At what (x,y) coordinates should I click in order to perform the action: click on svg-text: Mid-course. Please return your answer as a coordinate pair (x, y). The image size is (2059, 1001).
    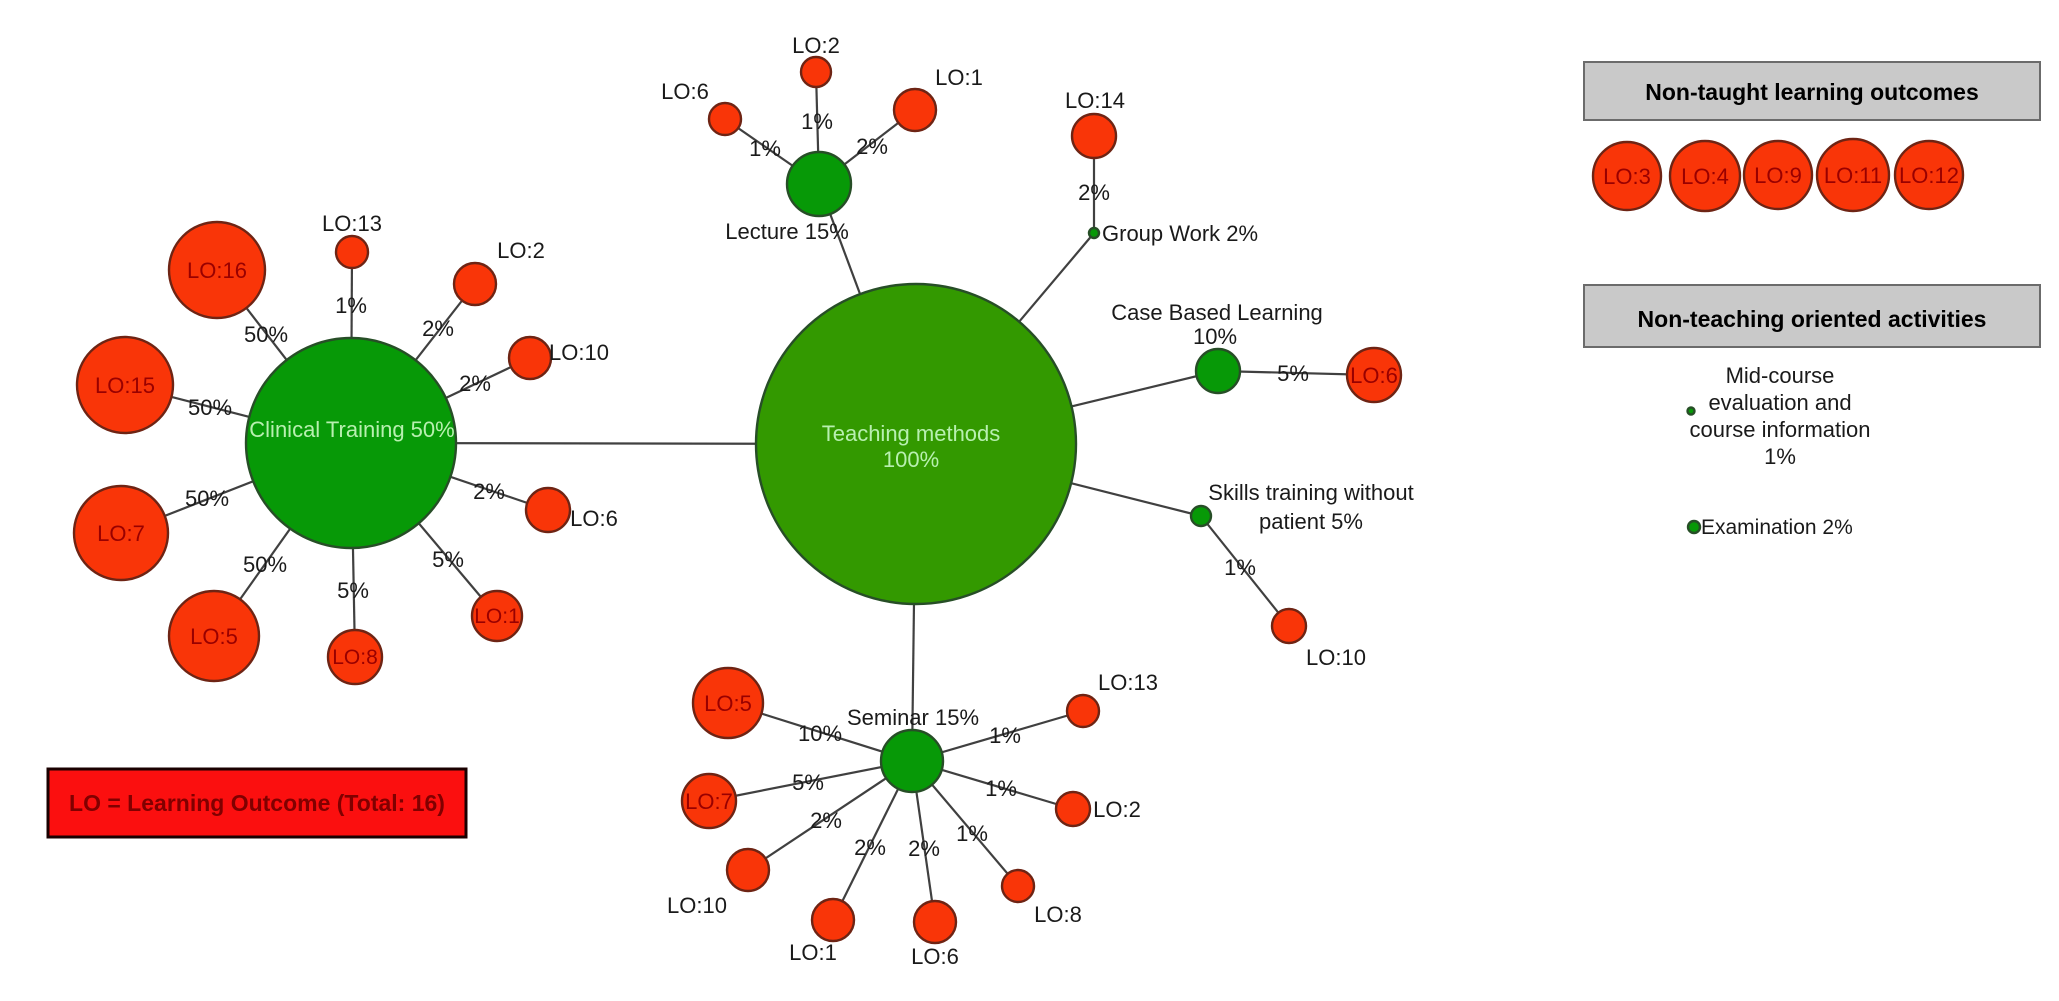
    Looking at the image, I should click on (1780, 375).